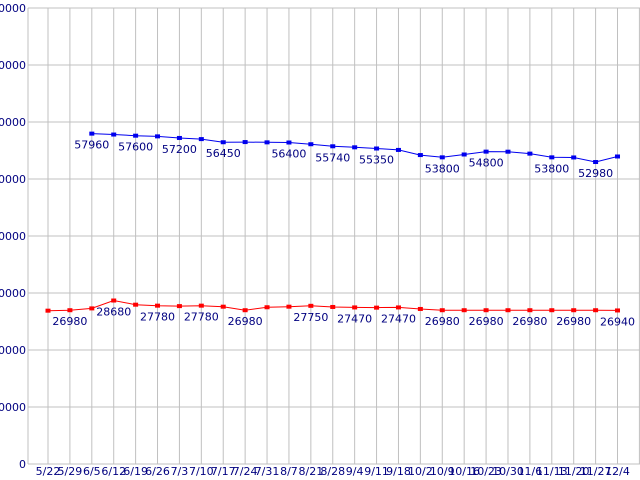  What do you see at coordinates (13, 65) in the screenshot?
I see `y-tick-label: 70000` at bounding box center [13, 65].